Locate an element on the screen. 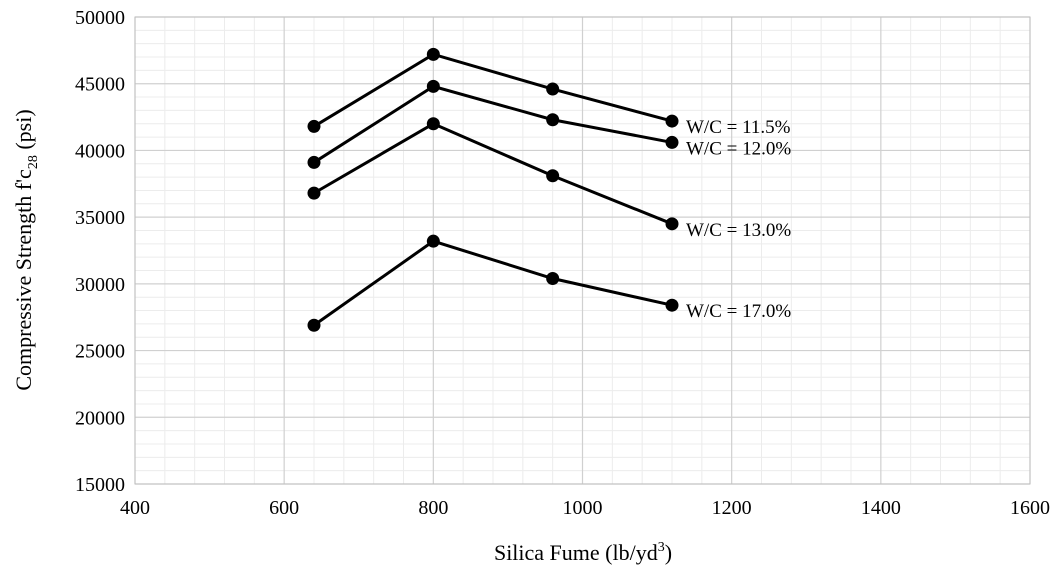 Image resolution: width=1058 pixels, height=571 pixels. series-1: W/C = 11.5% is located at coordinates (549, 92).